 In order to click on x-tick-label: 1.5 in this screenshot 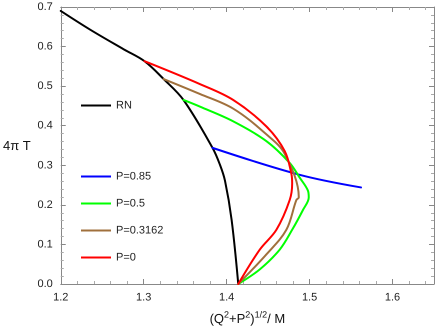, I will do `click(310, 298)`.